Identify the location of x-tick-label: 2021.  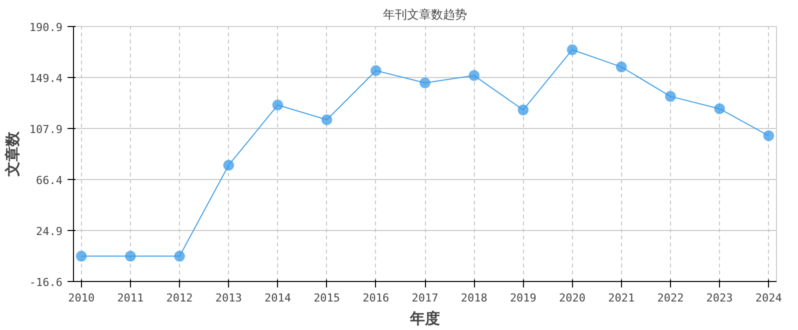
(621, 298).